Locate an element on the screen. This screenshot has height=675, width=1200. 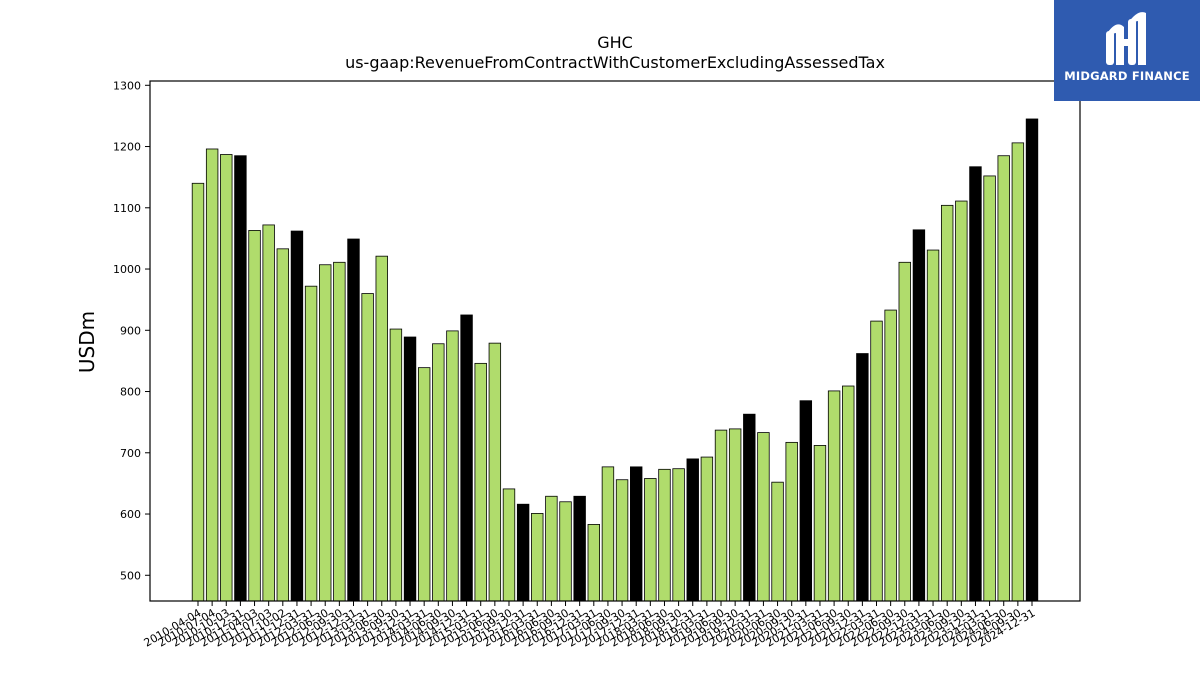
logo-text: MIDGARD FINANCE is located at coordinates (1127, 76).